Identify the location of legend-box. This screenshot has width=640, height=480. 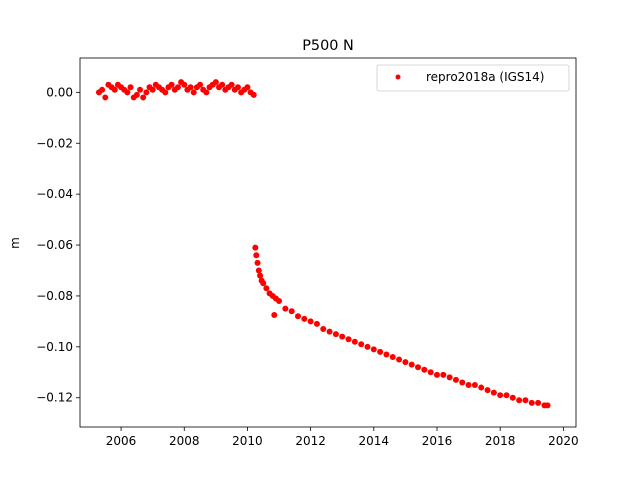
(473, 78).